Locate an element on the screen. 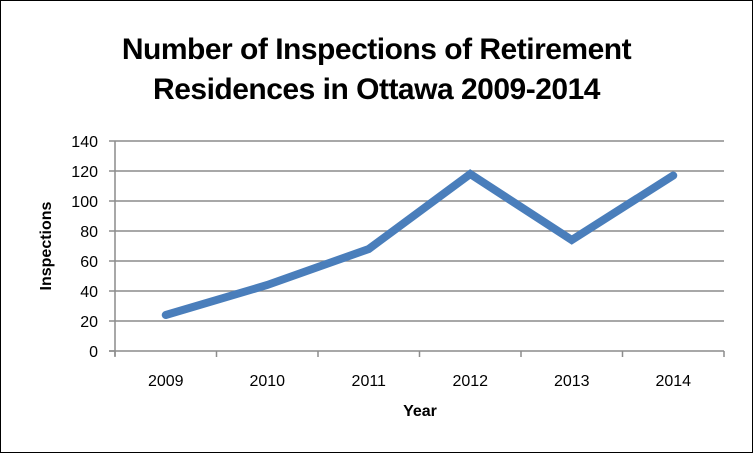 This screenshot has width=753, height=453. chart-title-line-2: Residences in Ottawa 2009-2014 is located at coordinates (376, 89).